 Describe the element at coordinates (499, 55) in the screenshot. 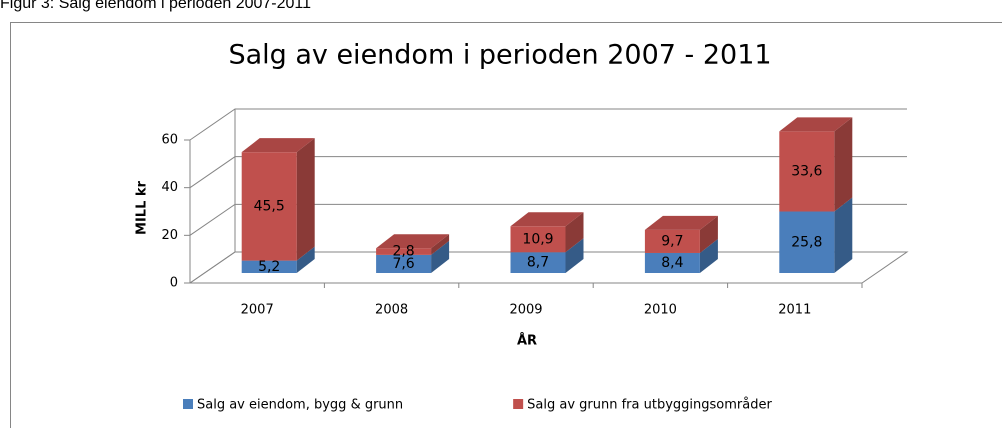

I see `chart-title: Salg av eiendom i perioden 2007 - 2011` at that location.